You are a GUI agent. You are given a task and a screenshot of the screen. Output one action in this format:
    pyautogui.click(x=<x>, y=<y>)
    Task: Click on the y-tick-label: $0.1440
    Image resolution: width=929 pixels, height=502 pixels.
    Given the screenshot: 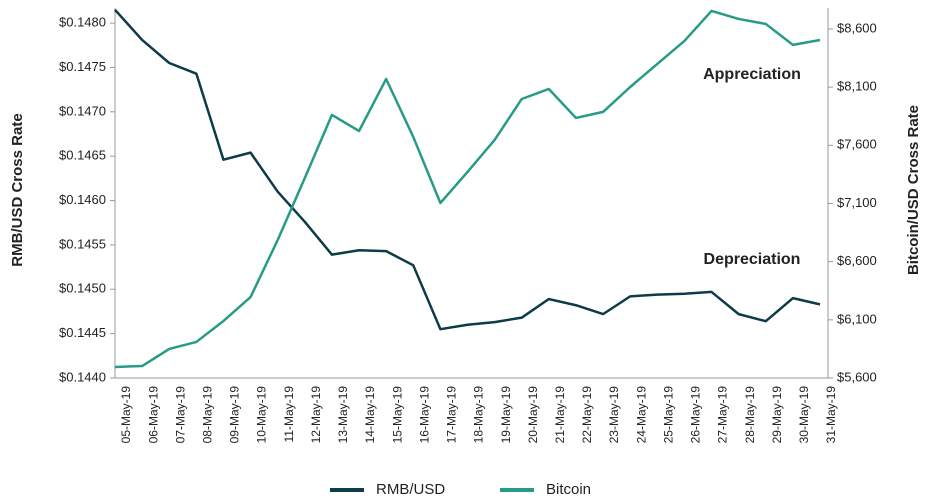 What is the action you would take?
    pyautogui.click(x=82, y=376)
    